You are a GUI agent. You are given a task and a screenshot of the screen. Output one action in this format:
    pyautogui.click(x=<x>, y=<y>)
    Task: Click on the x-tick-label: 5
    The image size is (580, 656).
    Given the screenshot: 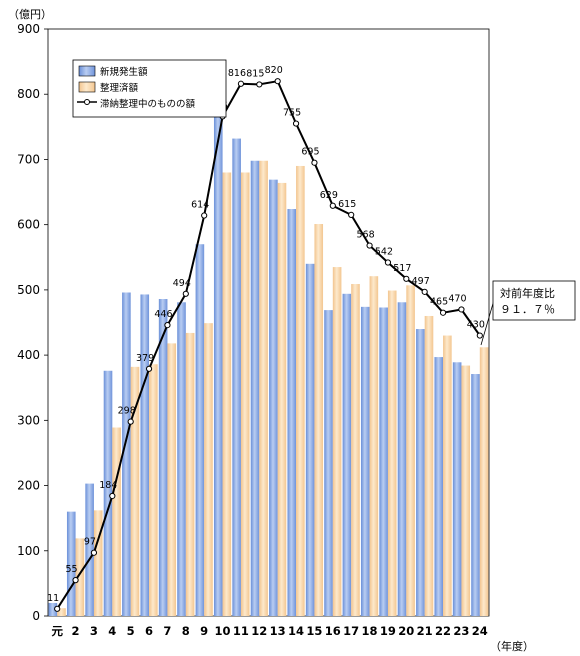 What is the action you would take?
    pyautogui.click(x=131, y=631)
    